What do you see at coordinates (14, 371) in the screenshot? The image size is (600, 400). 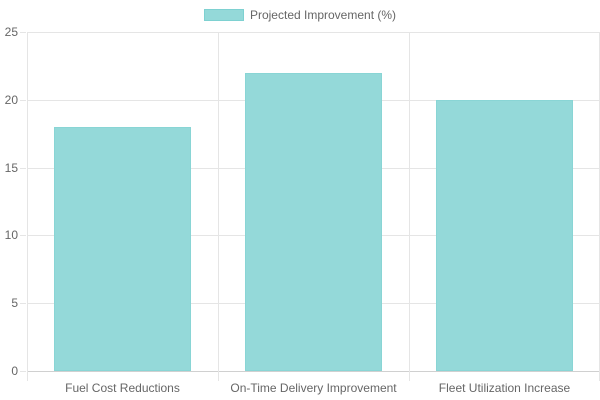 I see `y-tick-label: 0` at bounding box center [14, 371].